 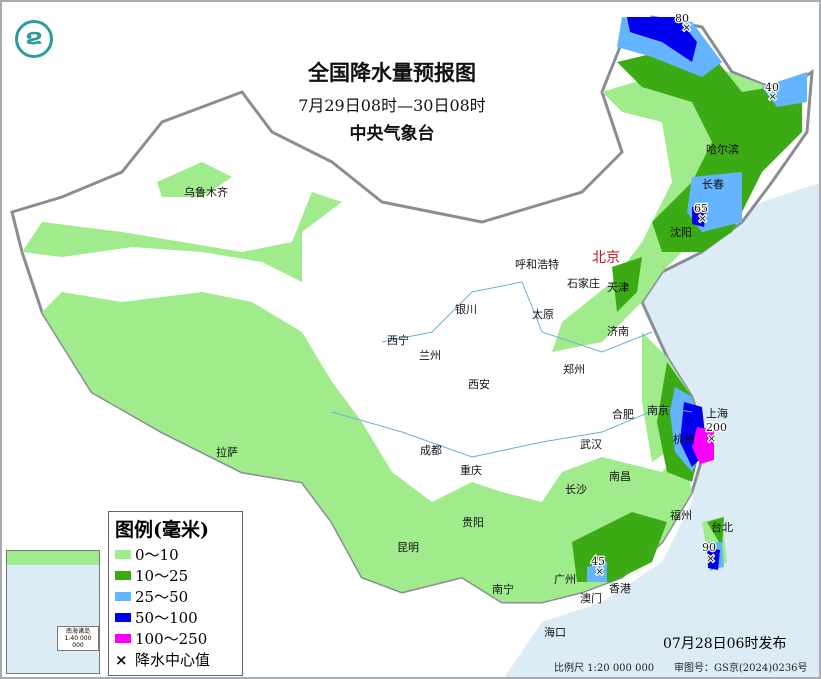 What do you see at coordinates (682, 18) in the screenshot?
I see `max-value: 80` at bounding box center [682, 18].